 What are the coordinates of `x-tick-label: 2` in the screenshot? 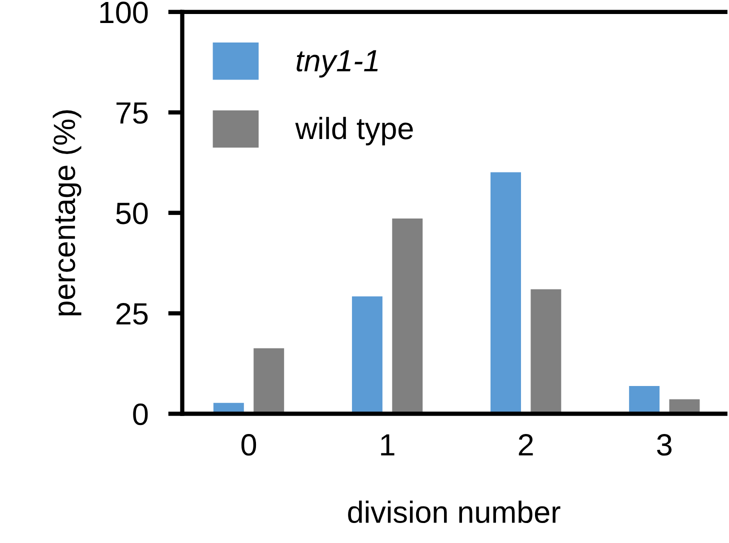 It's located at (525, 445).